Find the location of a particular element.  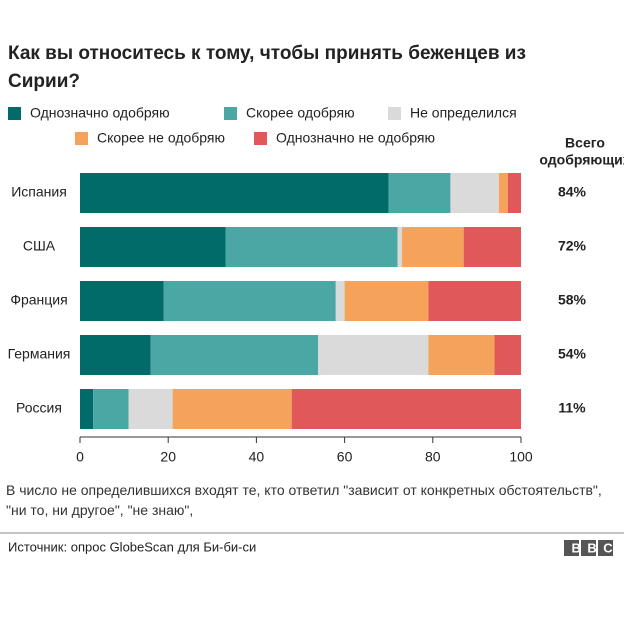

x-tick-label: 60 is located at coordinates (345, 457).